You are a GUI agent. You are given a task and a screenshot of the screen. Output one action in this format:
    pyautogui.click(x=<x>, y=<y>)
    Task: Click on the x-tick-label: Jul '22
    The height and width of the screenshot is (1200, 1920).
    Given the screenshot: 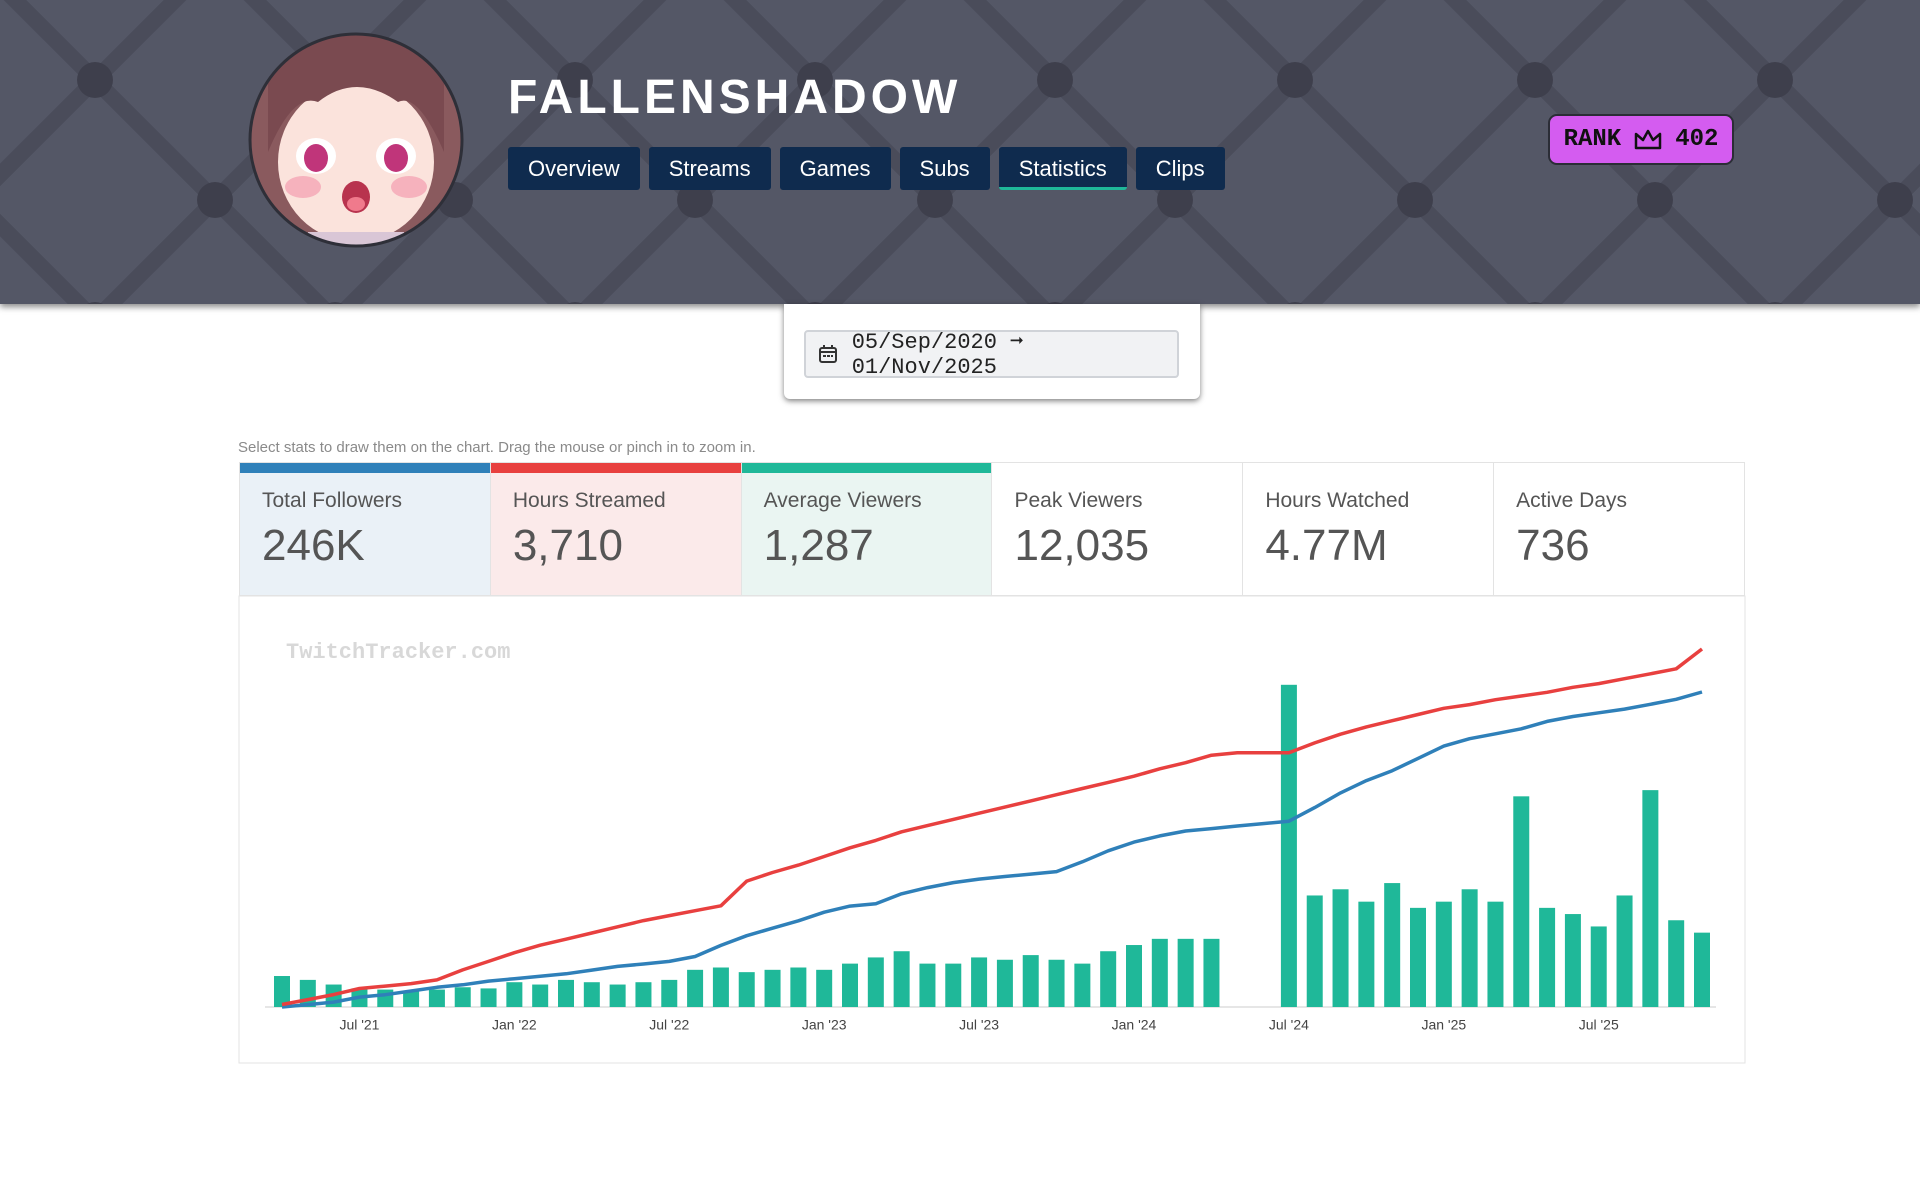 What is the action you would take?
    pyautogui.click(x=669, y=1025)
    